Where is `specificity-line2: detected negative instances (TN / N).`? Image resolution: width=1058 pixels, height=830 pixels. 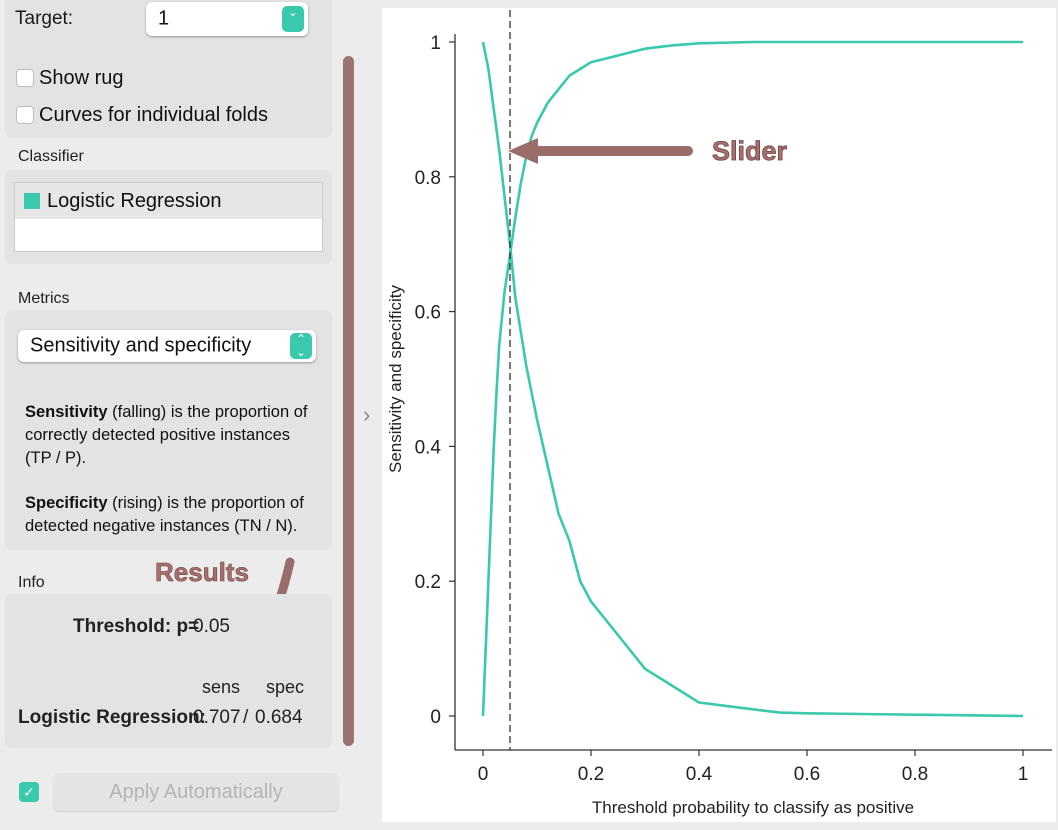 specificity-line2: detected negative instances (TN / N). is located at coordinates (161, 526).